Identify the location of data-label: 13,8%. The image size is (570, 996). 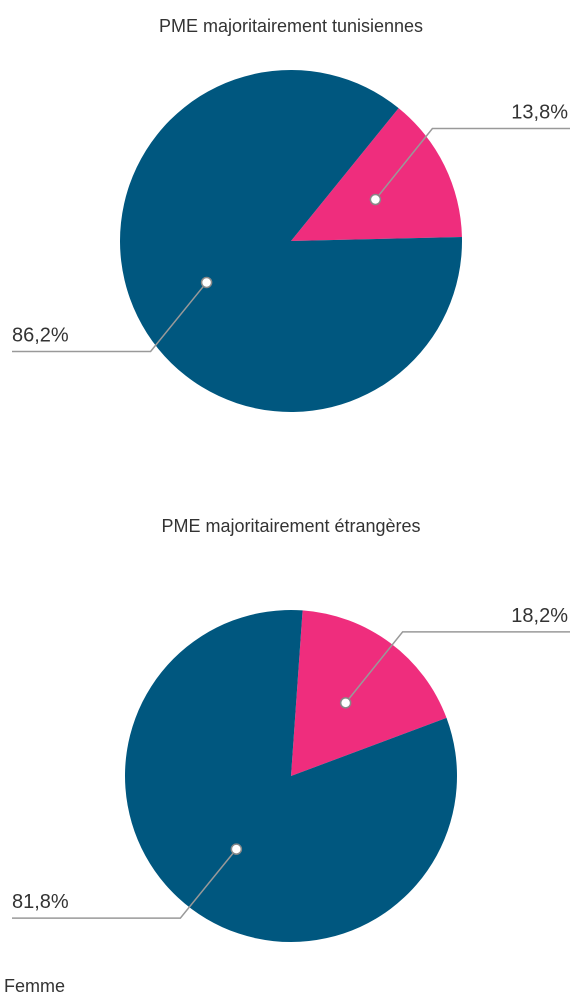
(539, 113).